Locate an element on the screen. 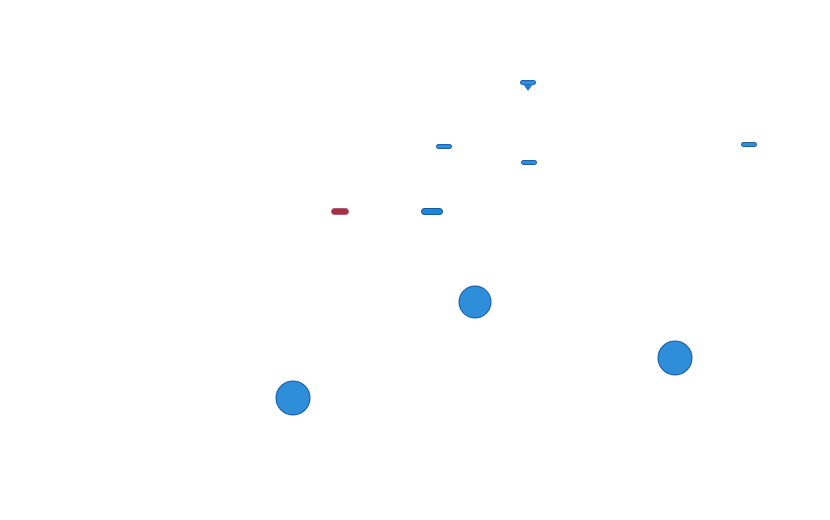 This screenshot has width=830, height=520. head-label is located at coordinates (529, 162).